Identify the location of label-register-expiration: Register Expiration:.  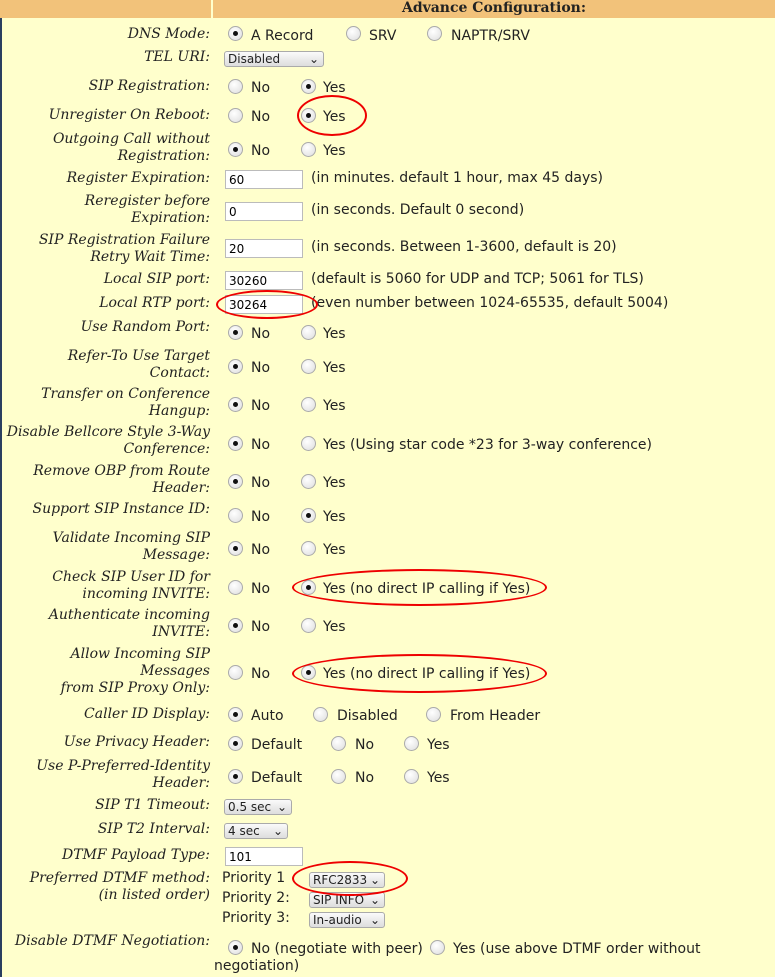
(138, 178).